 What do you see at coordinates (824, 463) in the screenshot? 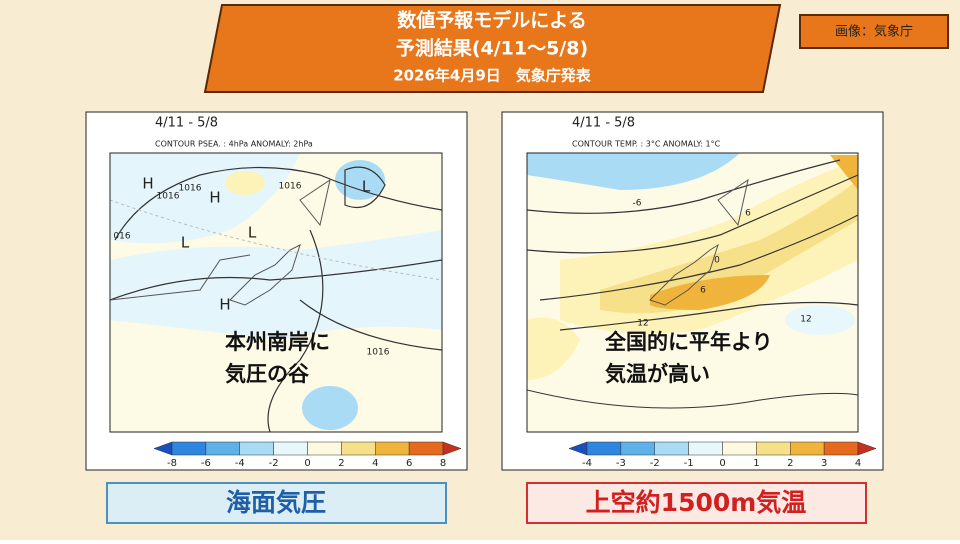
I see `colorbar-tick-label: 3` at bounding box center [824, 463].